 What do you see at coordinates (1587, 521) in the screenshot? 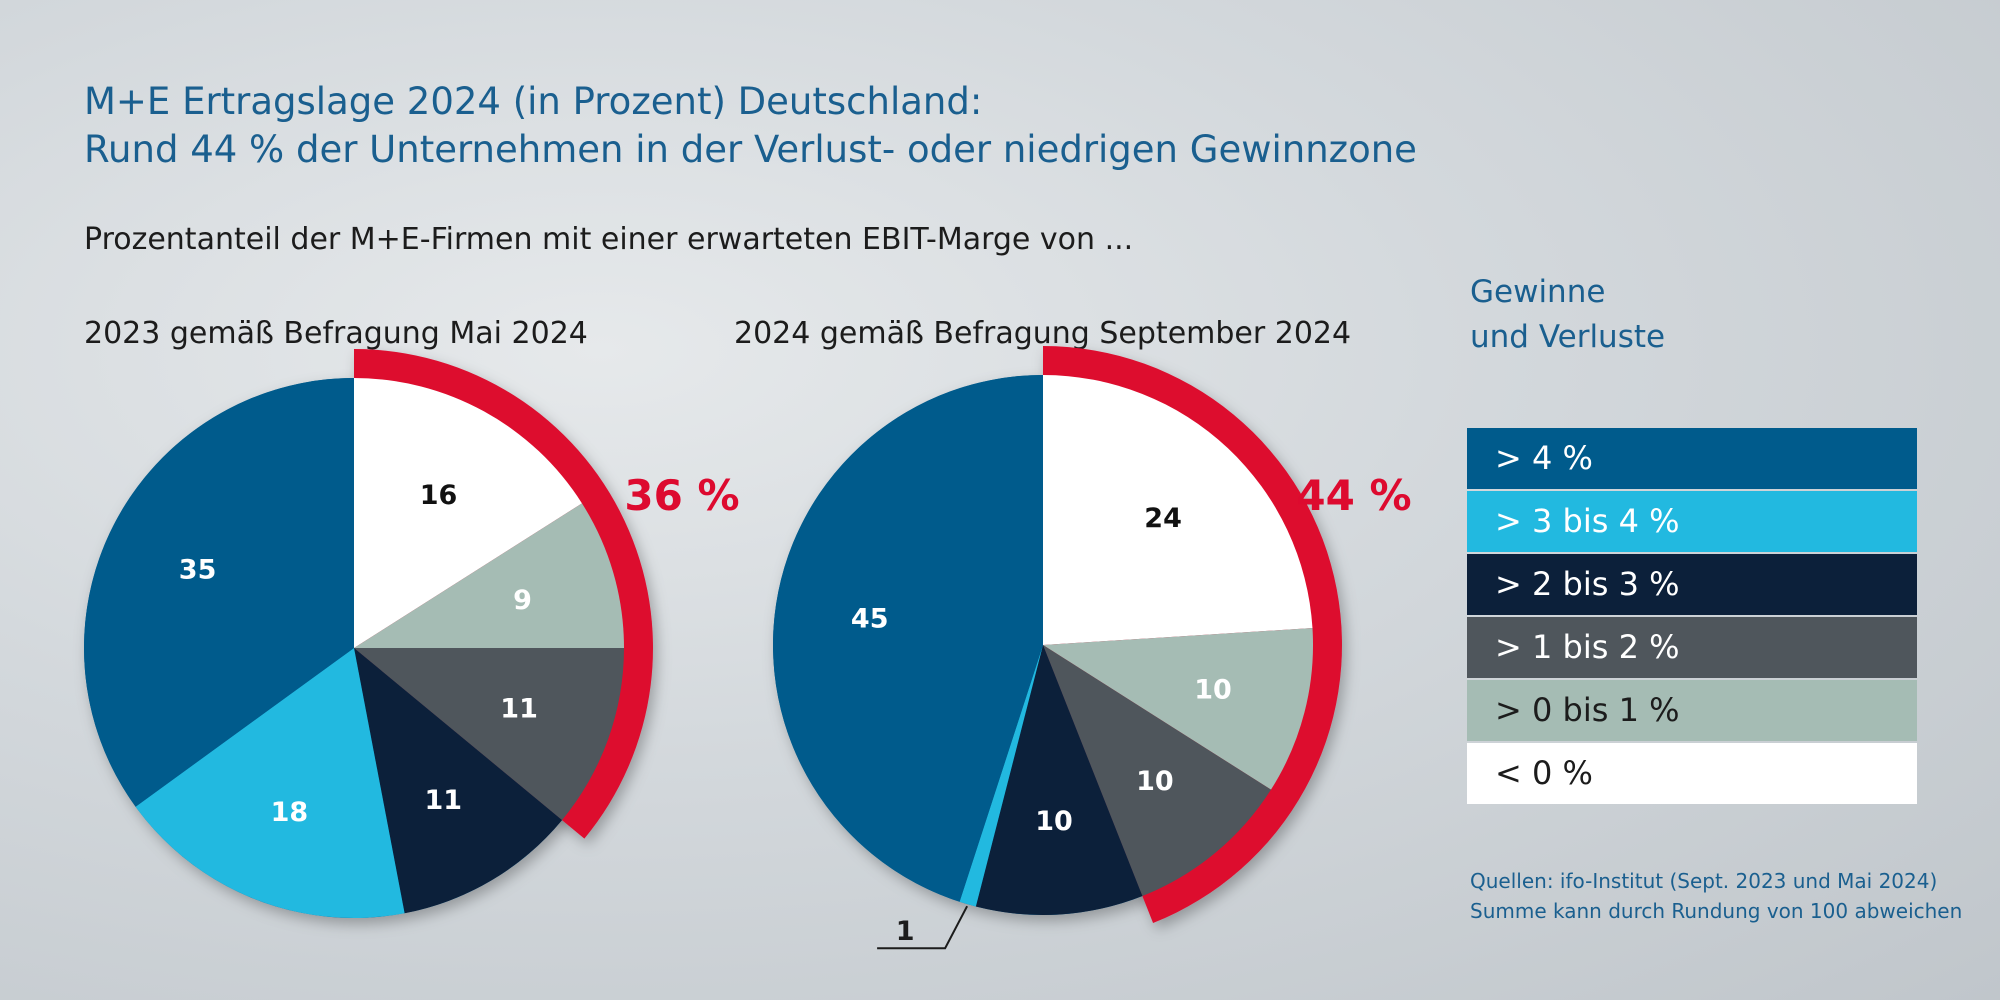
I see `legend-label: > 3 bis 4 %` at bounding box center [1587, 521].